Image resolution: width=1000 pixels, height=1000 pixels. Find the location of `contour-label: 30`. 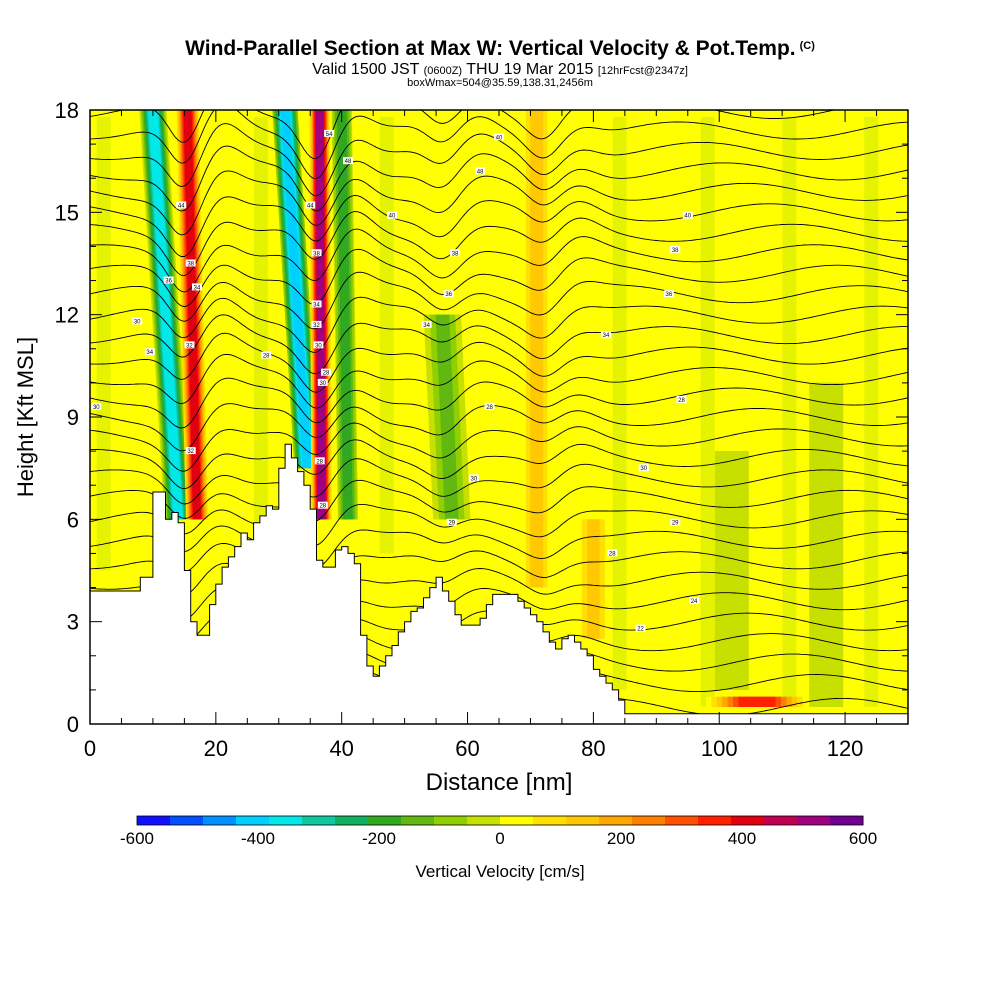

contour-label: 30 is located at coordinates (96, 406).